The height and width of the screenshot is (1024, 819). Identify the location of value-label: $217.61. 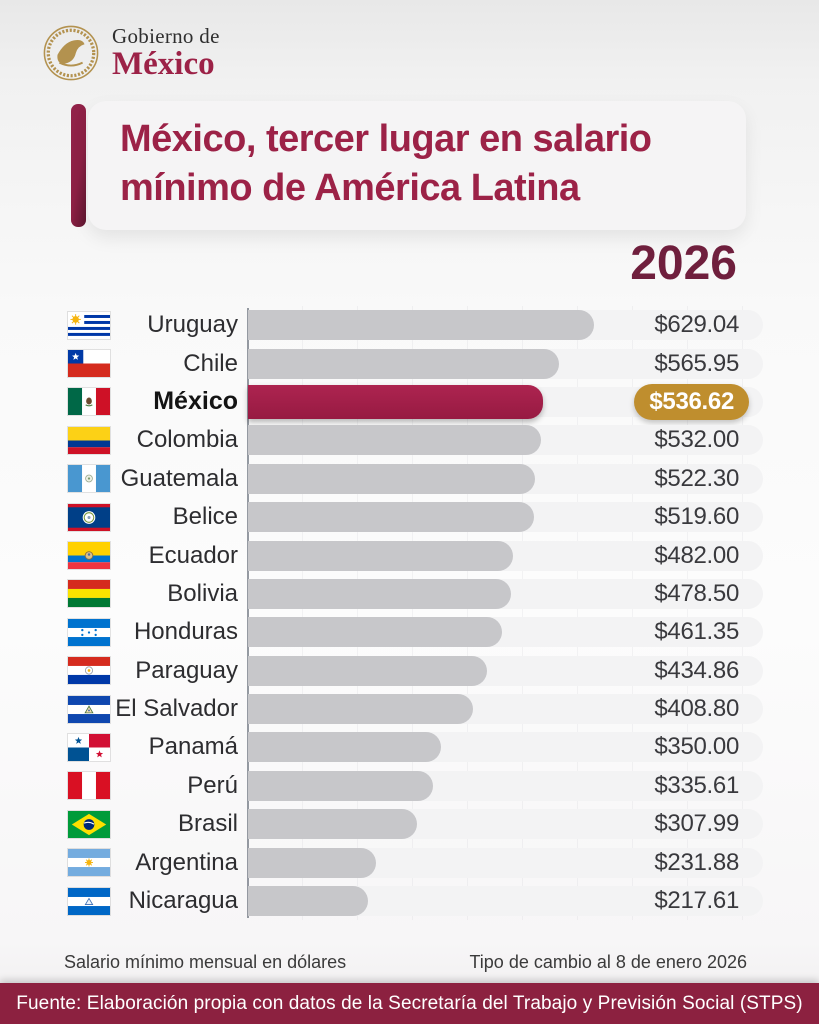
(696, 901).